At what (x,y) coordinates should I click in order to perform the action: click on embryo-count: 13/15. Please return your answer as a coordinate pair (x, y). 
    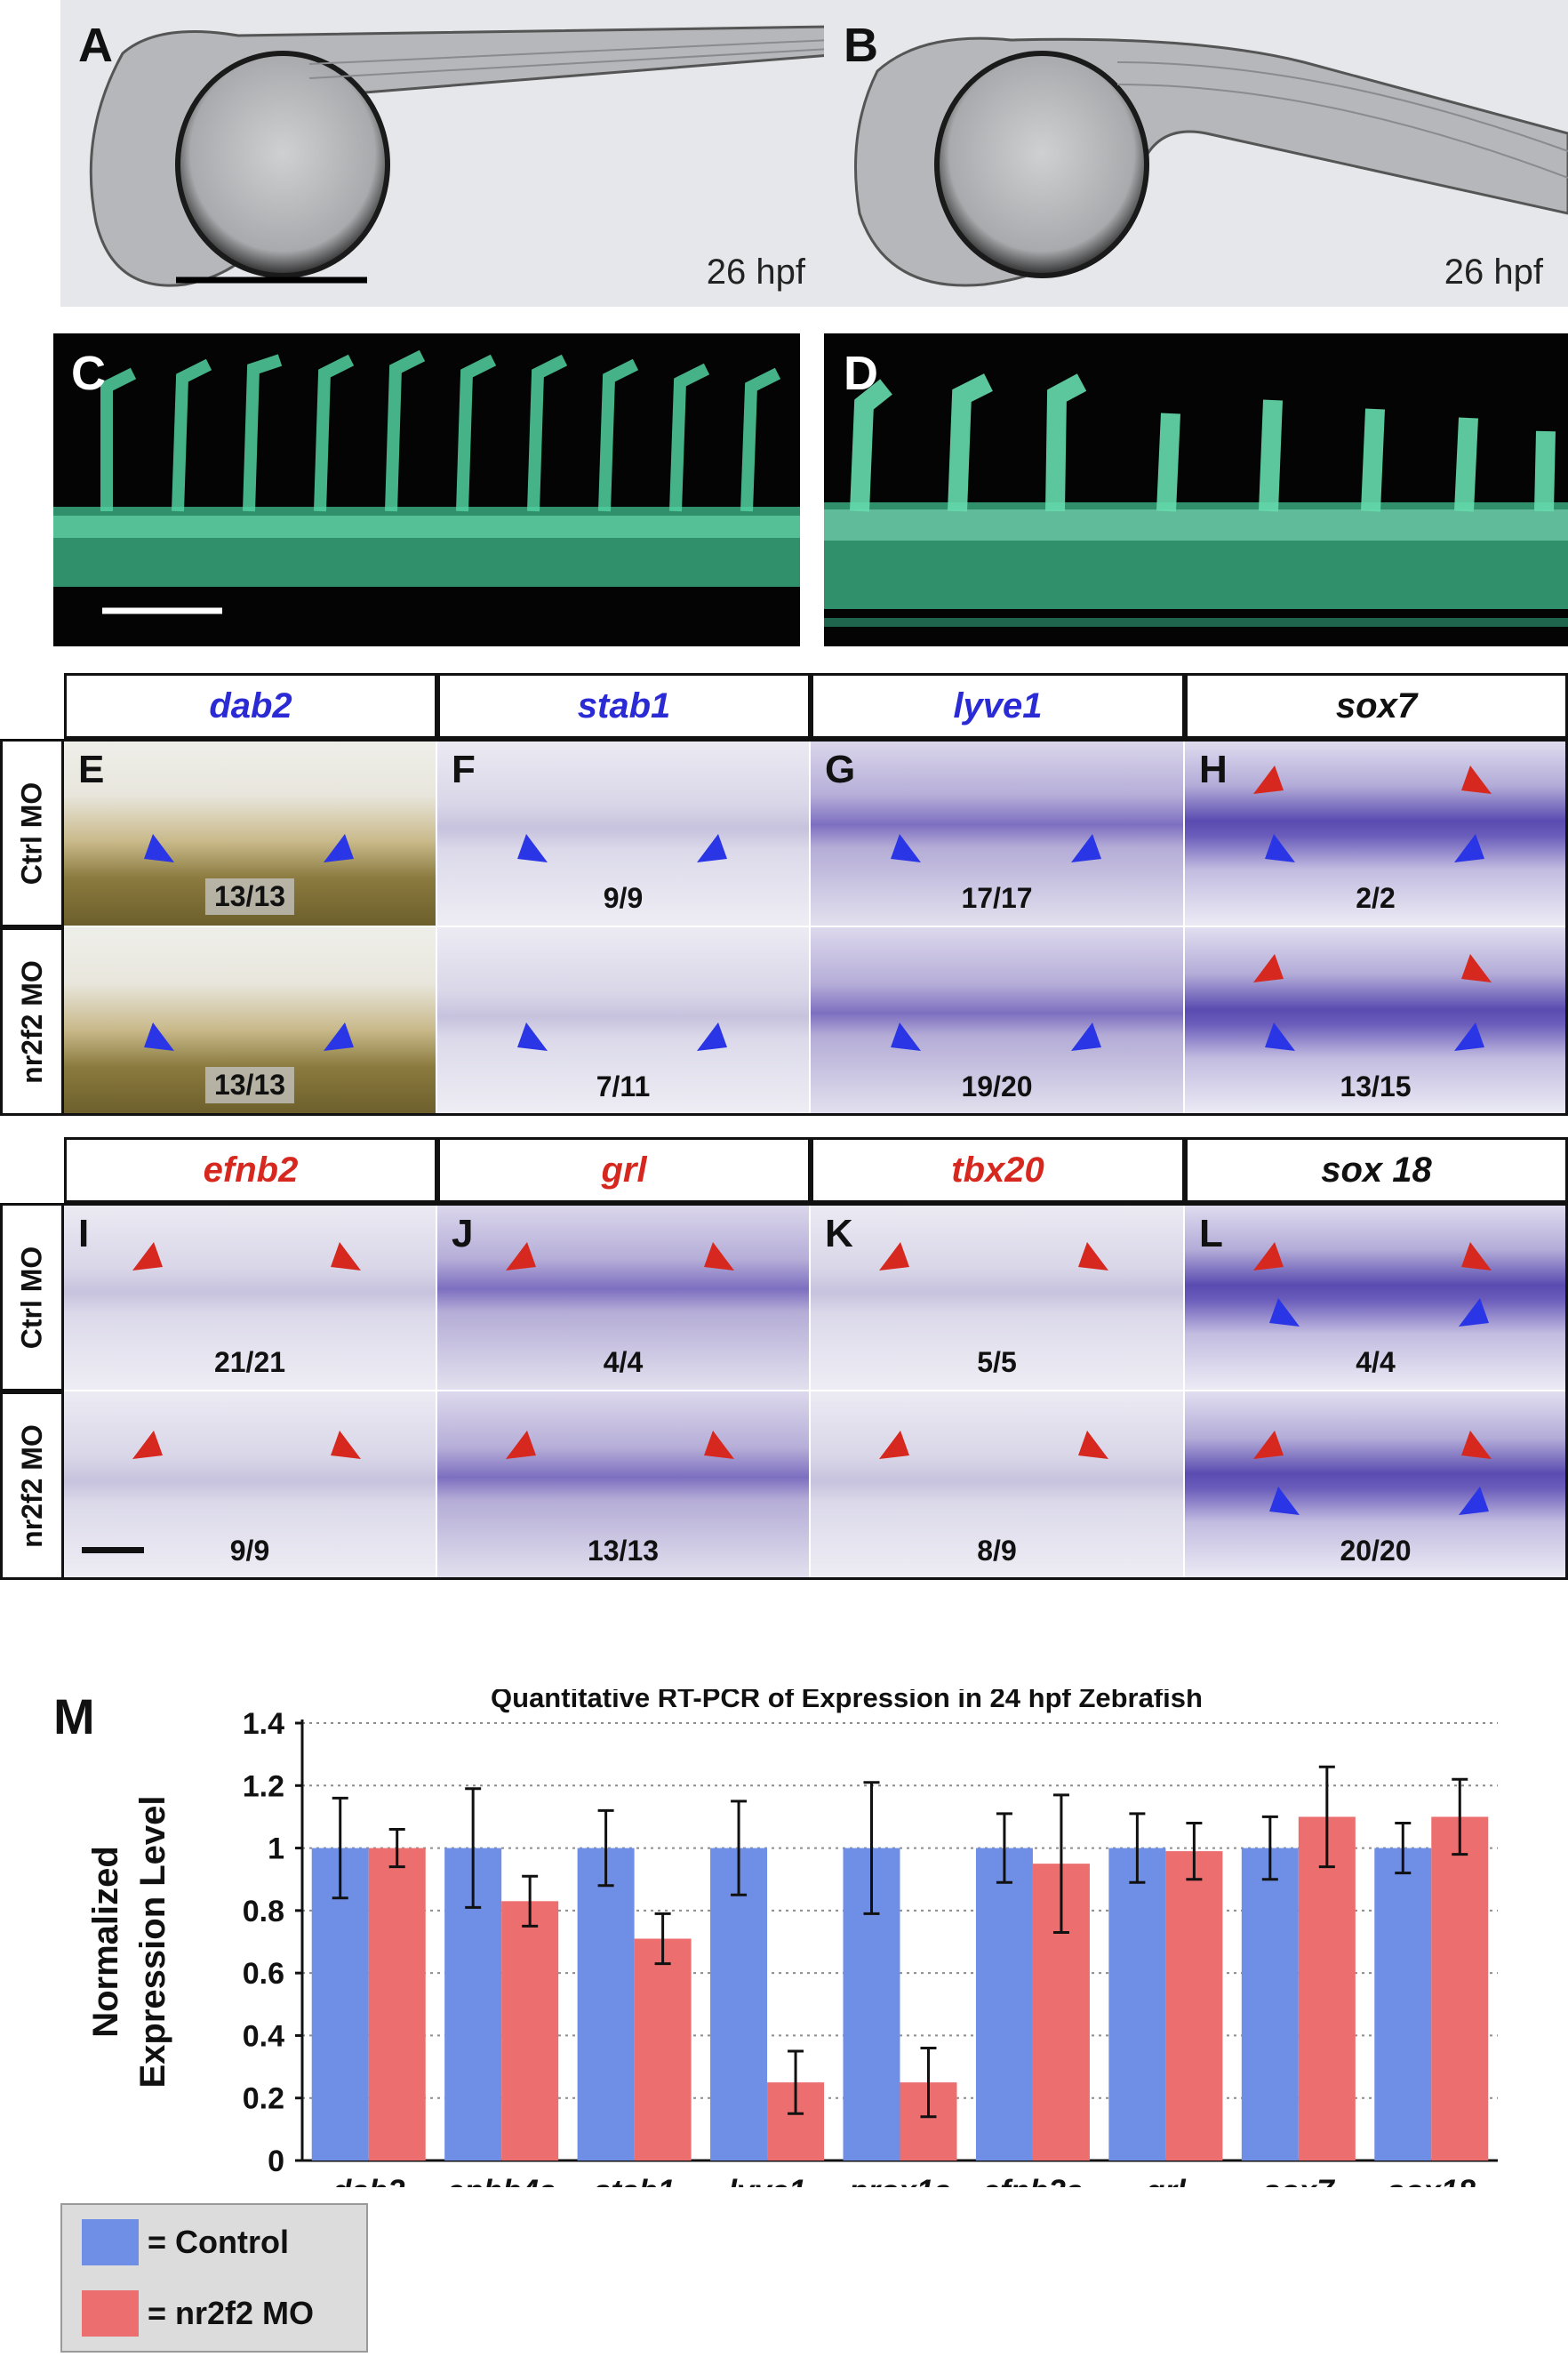
    Looking at the image, I should click on (1376, 1086).